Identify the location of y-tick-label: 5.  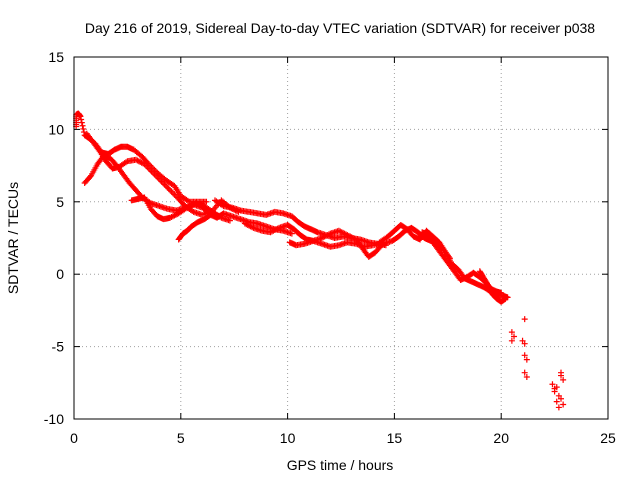
(60, 202).